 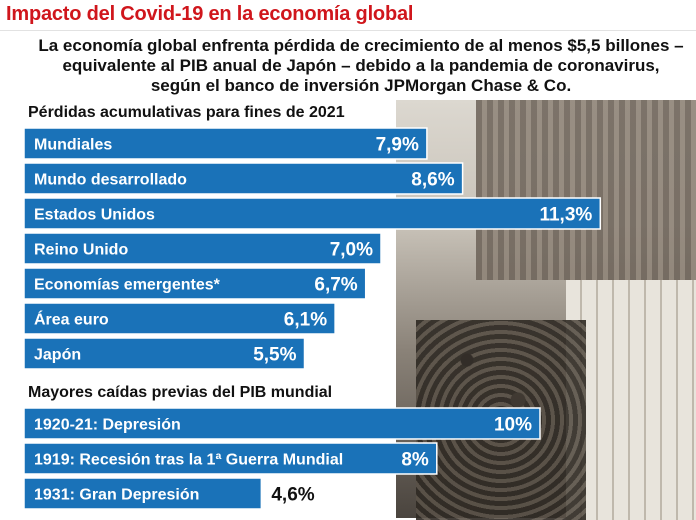 I want to click on bar-label-1-3: Reino Unido, so click(x=81, y=250).